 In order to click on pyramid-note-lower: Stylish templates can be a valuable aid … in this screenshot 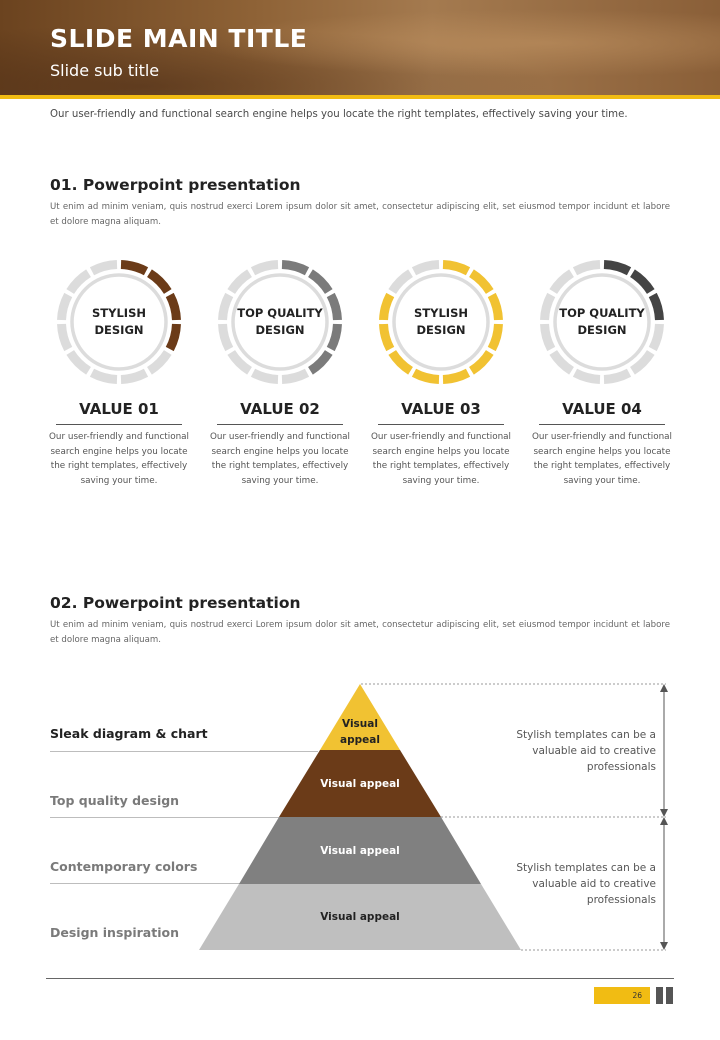, I will do `click(586, 884)`.